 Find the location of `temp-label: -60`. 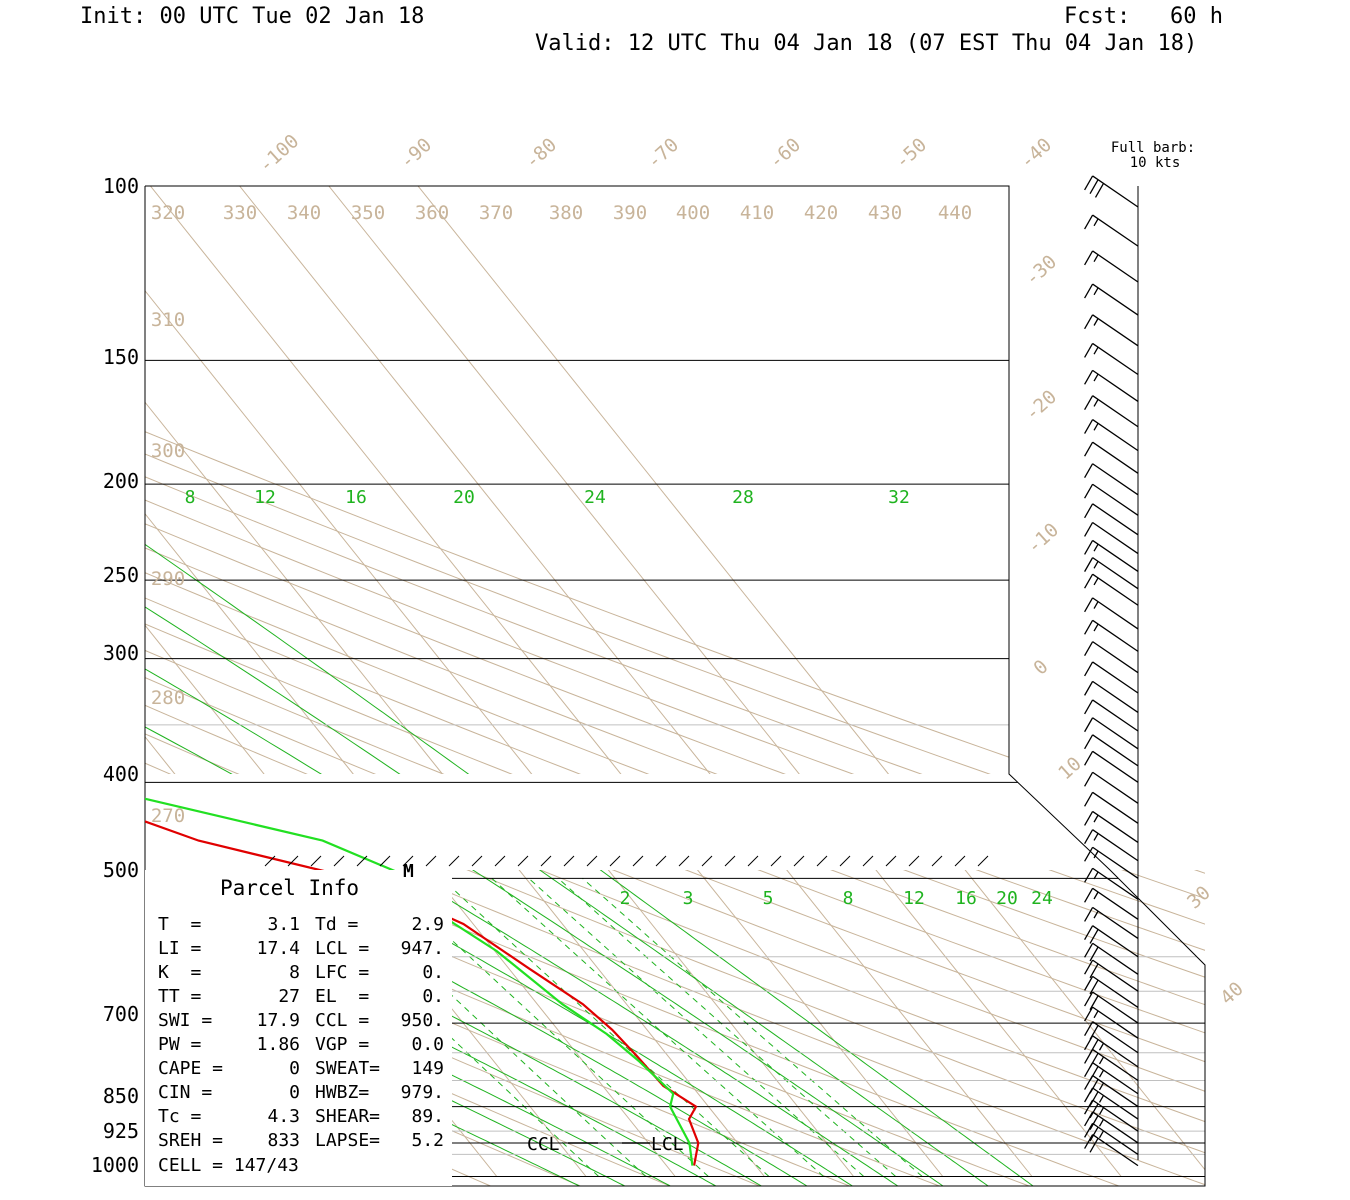

temp-label: -60 is located at coordinates (785, 153).